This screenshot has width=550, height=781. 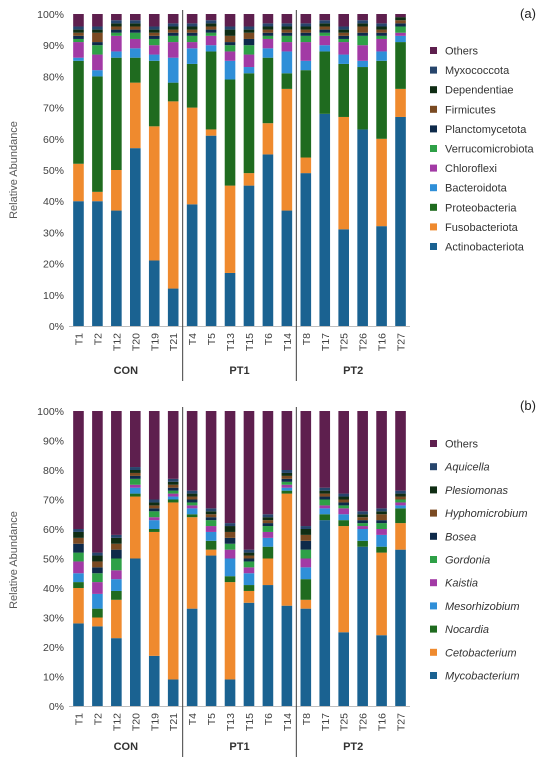 I want to click on a-x-tick-label: T5, so click(x=212, y=339).